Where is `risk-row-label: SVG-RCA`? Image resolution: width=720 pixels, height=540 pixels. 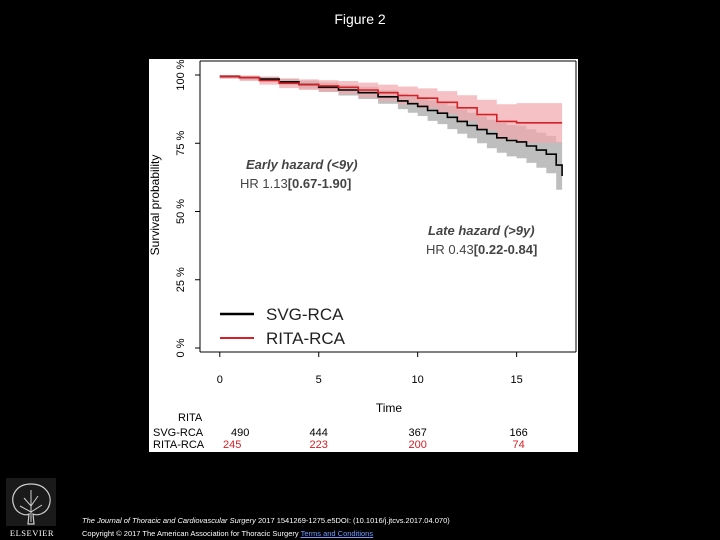
risk-row-label: SVG-RCA is located at coordinates (178, 433).